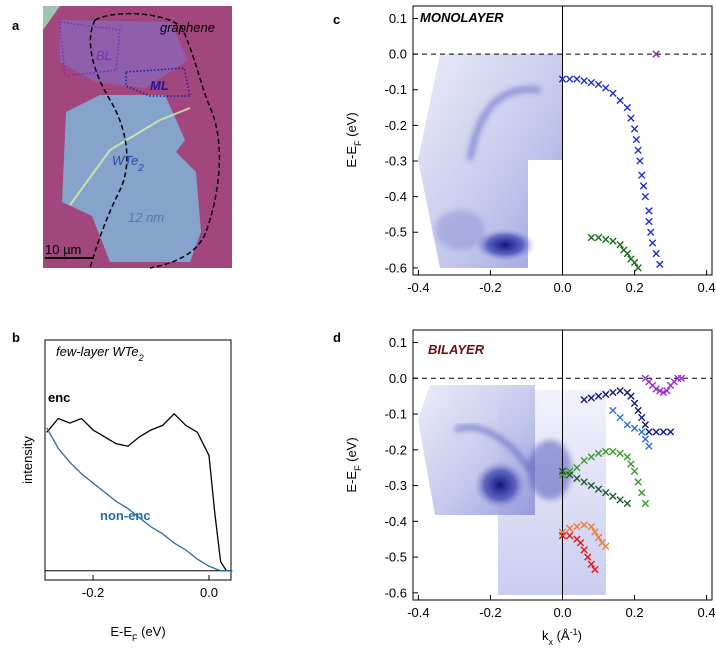 The width and height of the screenshot is (716, 648). Describe the element at coordinates (396, 485) in the screenshot. I see `y-tick-label: -0.3` at that location.